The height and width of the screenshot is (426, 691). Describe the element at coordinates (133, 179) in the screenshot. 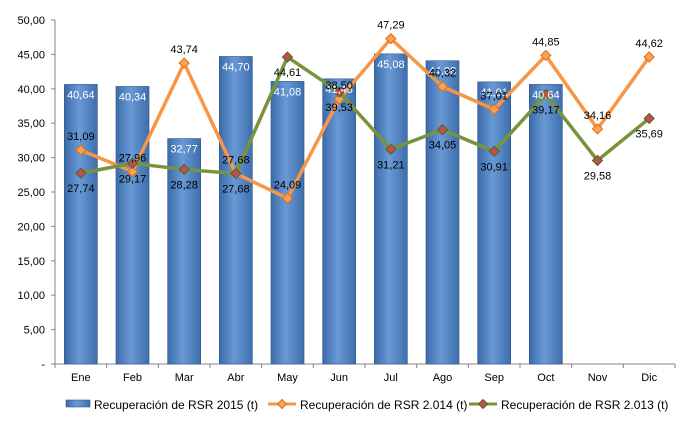

I see `line-data-label: 29,17` at that location.